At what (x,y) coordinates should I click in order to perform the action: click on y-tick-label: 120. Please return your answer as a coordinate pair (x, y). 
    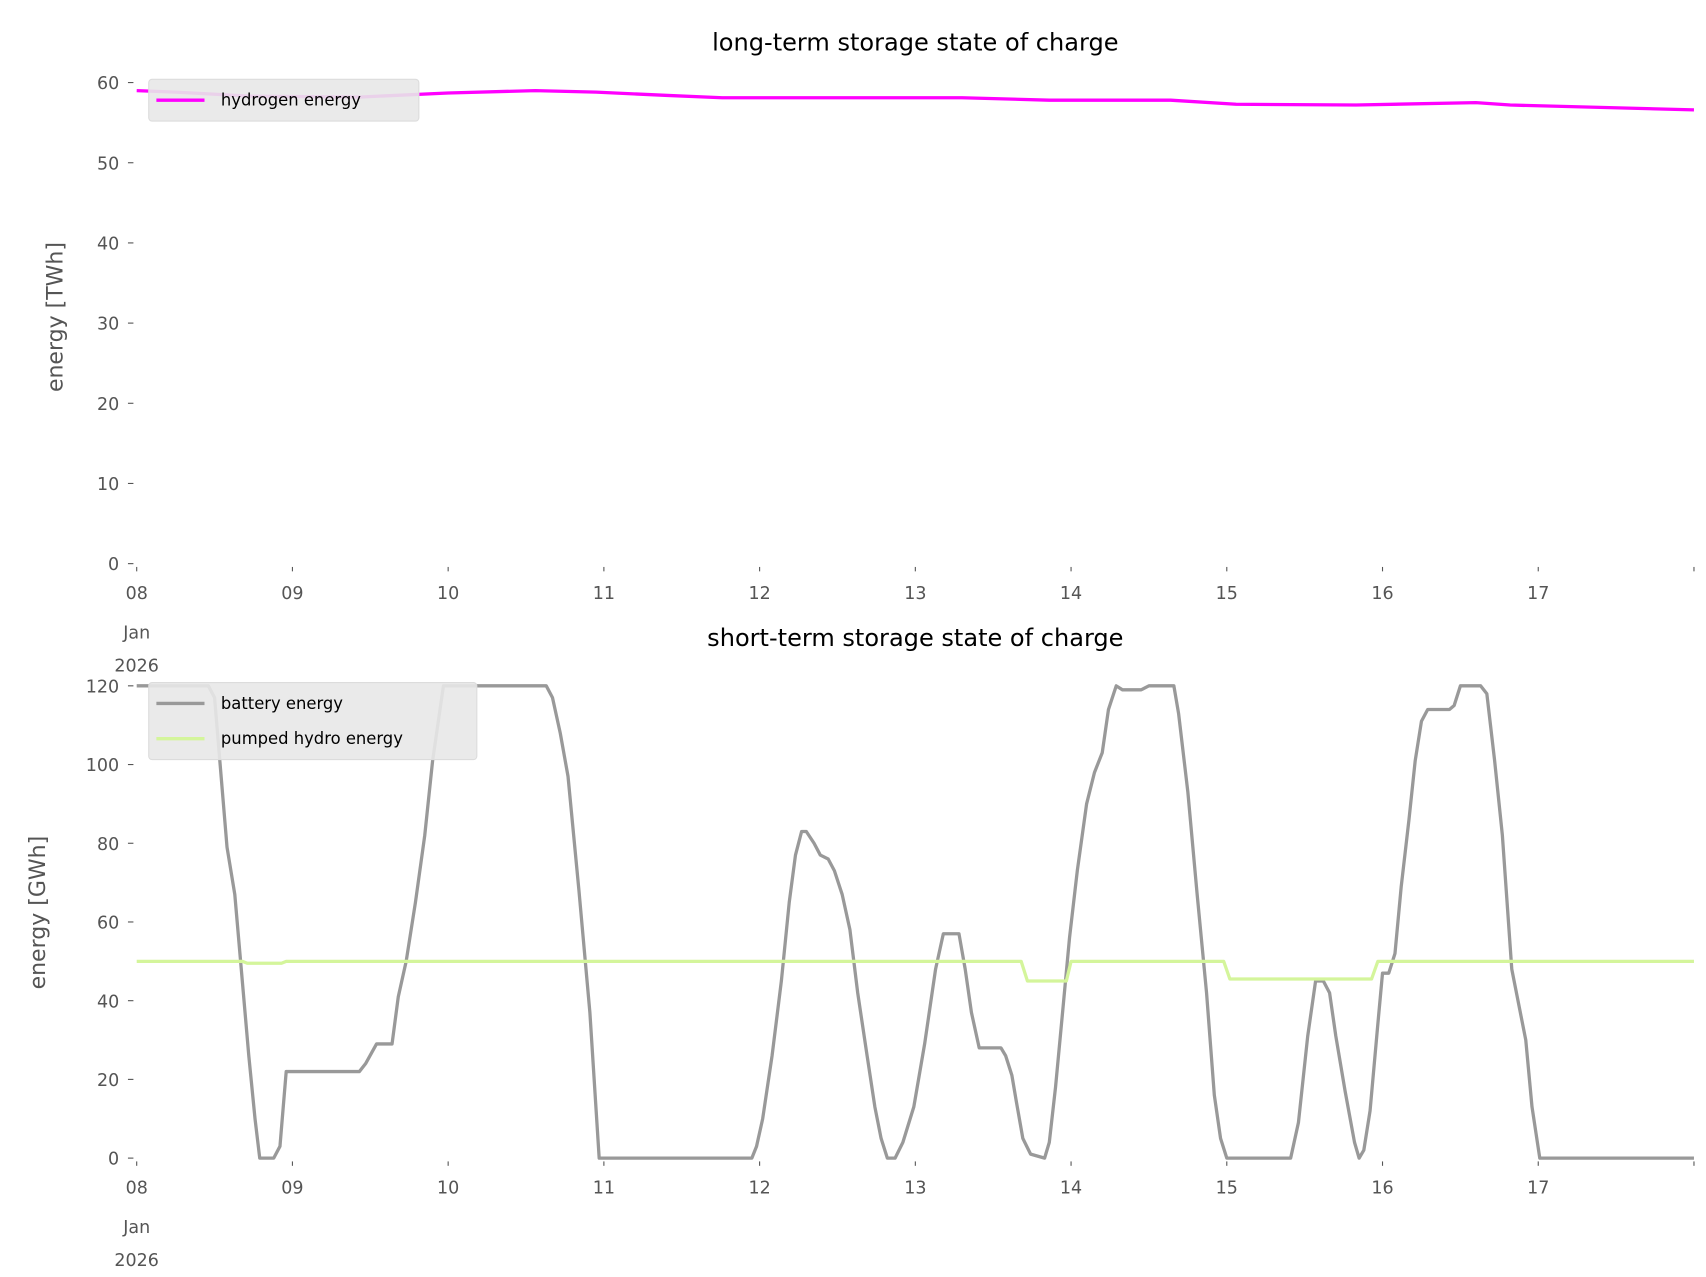
    Looking at the image, I should click on (102, 687).